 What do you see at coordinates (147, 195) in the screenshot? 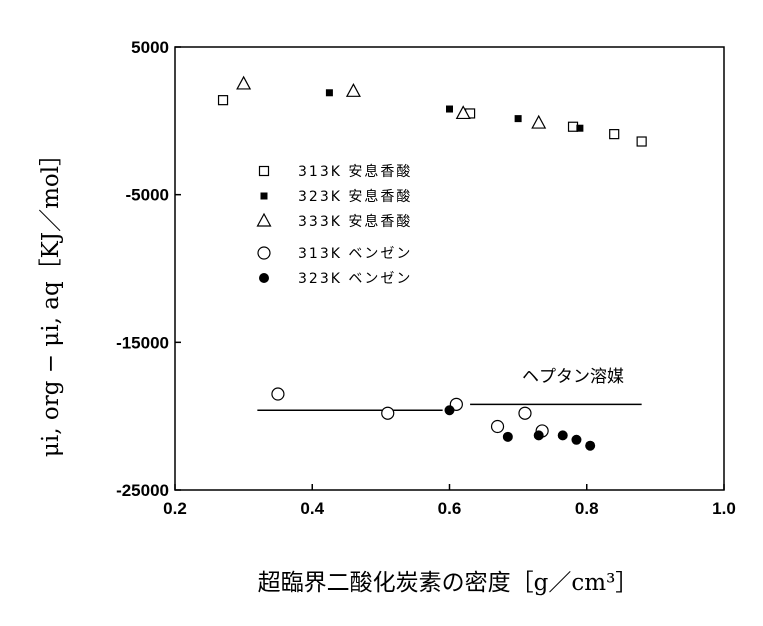
I see `y-tick-label: -5000` at bounding box center [147, 195].